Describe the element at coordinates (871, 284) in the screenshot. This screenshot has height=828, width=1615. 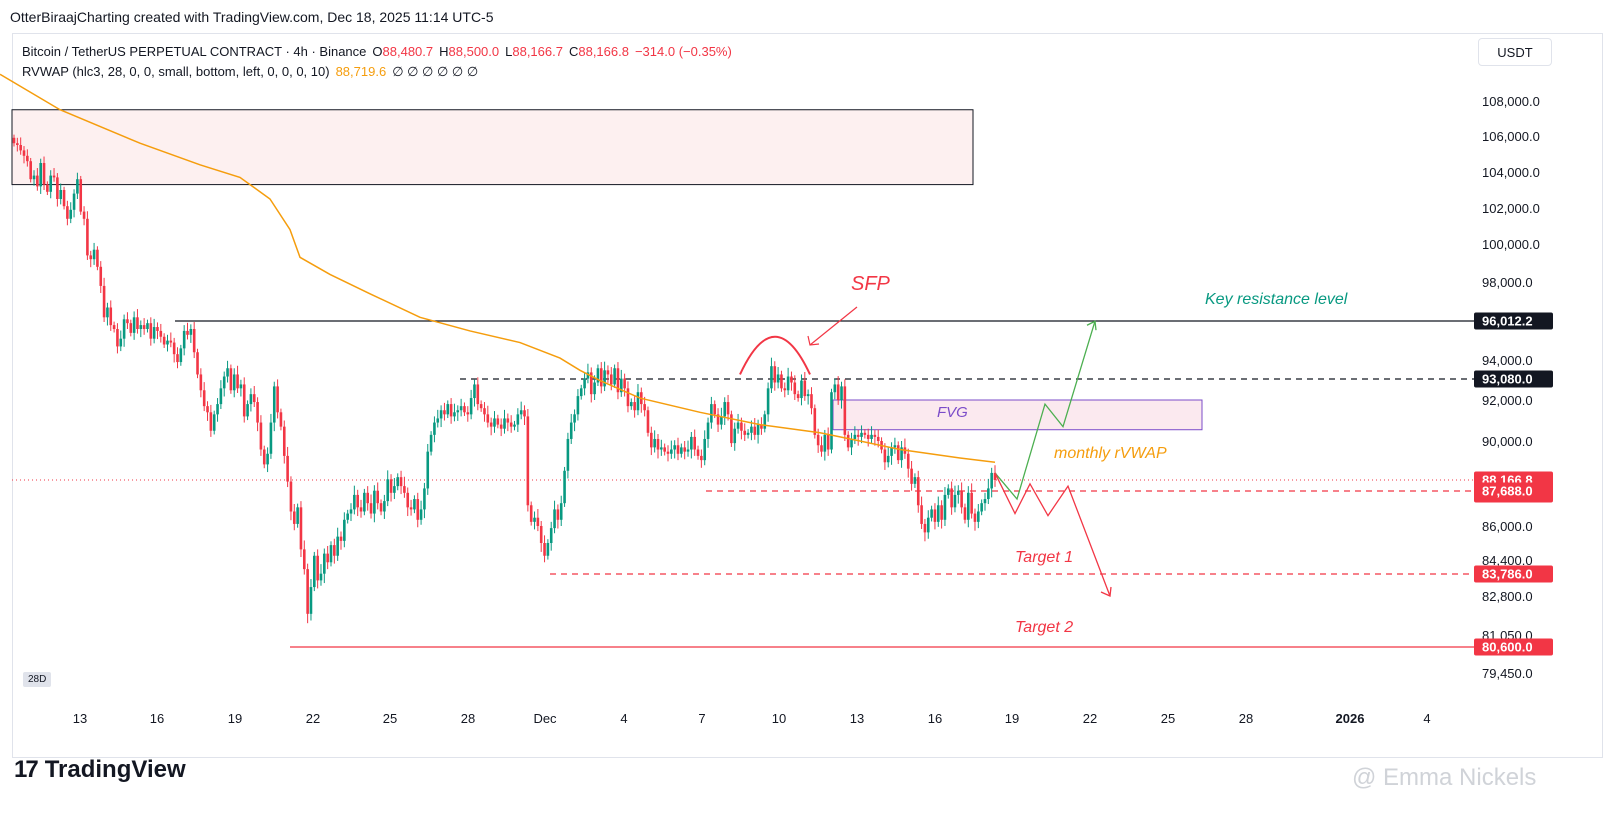
I see `sfp-label: SFP` at that location.